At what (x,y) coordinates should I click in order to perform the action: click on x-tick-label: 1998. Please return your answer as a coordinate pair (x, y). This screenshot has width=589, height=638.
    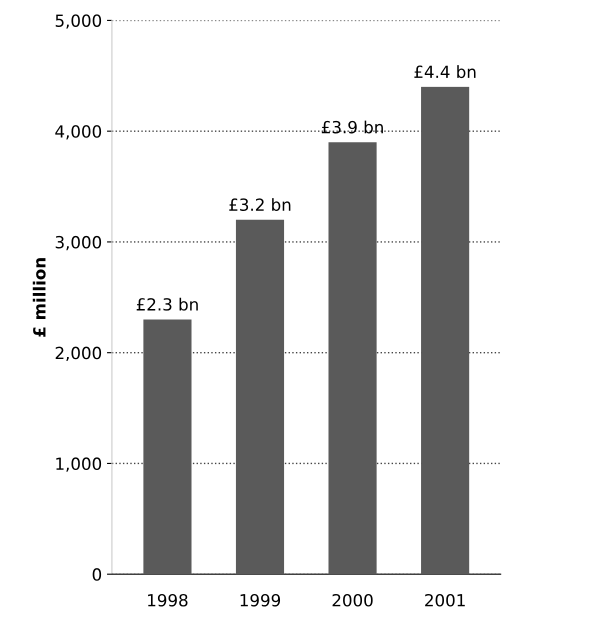
    Looking at the image, I should click on (168, 600).